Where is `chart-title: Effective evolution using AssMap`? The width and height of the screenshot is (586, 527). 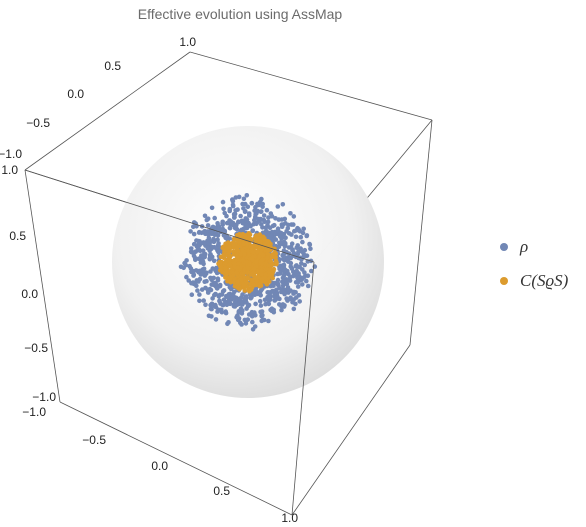
chart-title: Effective evolution using AssMap is located at coordinates (240, 14).